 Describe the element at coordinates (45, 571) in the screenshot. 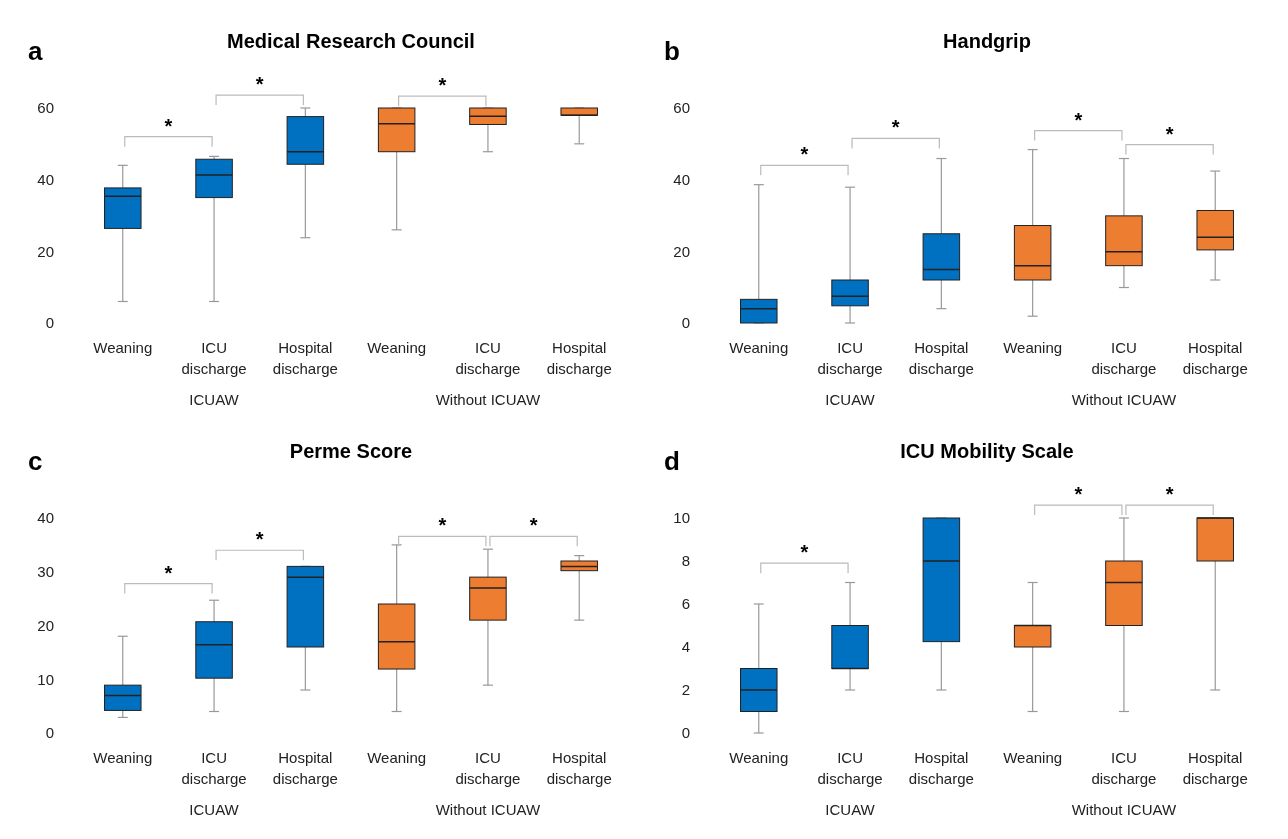

I see `y-tick-label: 30` at that location.